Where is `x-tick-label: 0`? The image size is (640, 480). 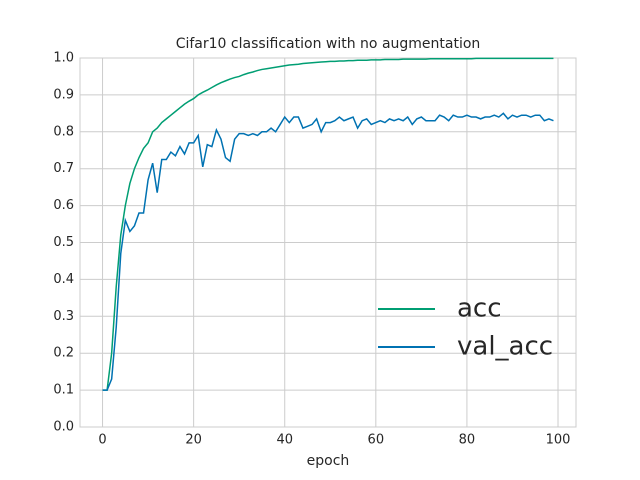
x-tick-label: 0 is located at coordinates (102, 440).